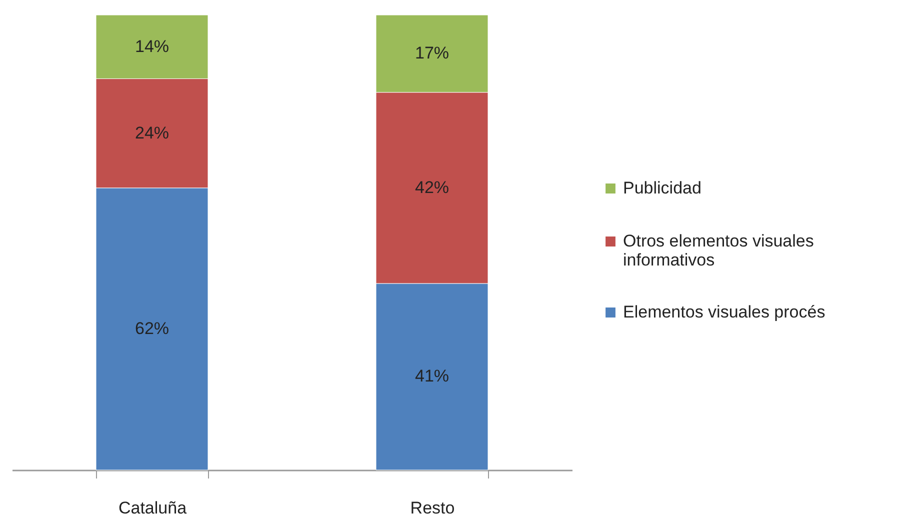 The width and height of the screenshot is (924, 529). Describe the element at coordinates (152, 328) in the screenshot. I see `data-label: 62%` at that location.